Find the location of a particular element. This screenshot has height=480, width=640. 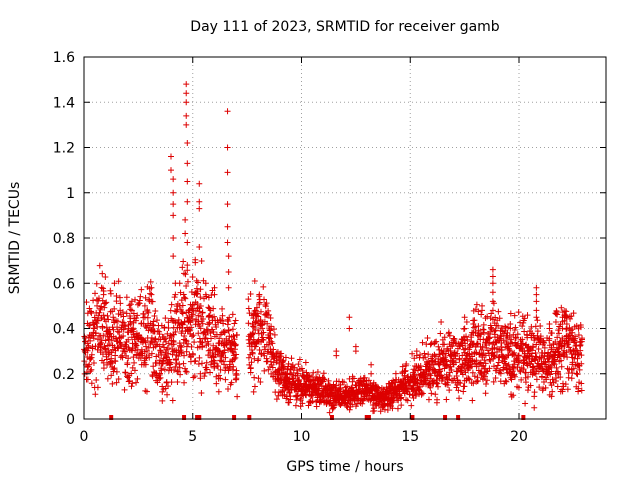

y-tick-label: 1 is located at coordinates (70, 194).